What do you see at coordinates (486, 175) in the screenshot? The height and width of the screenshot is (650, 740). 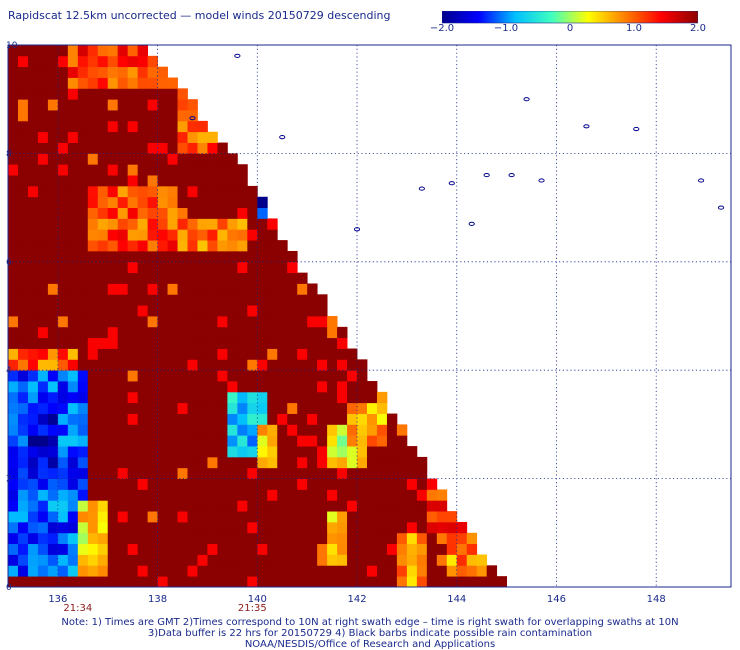 I see `island-outline` at bounding box center [486, 175].